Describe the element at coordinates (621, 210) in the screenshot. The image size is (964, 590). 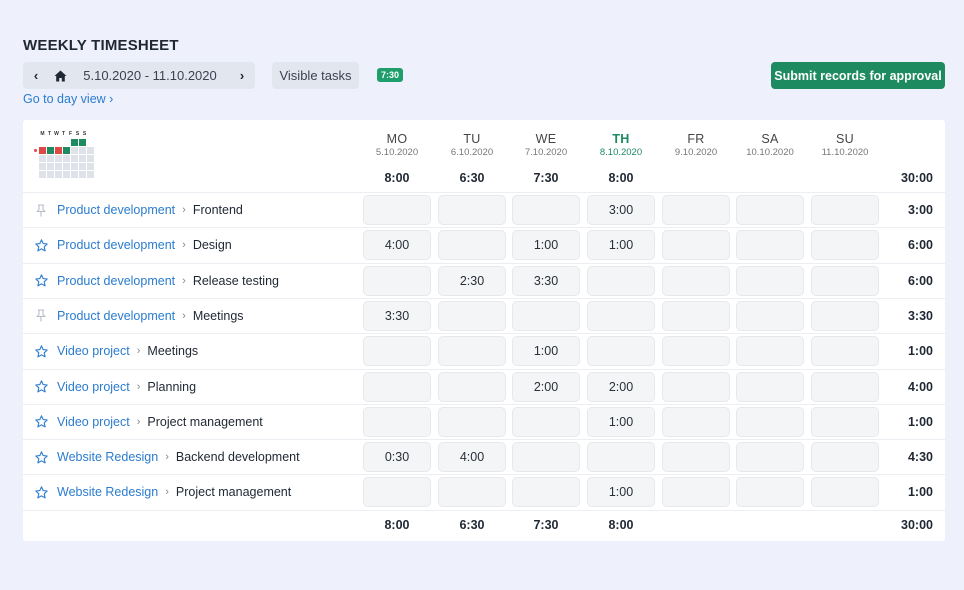
I see `time-cell: 3:00` at that location.